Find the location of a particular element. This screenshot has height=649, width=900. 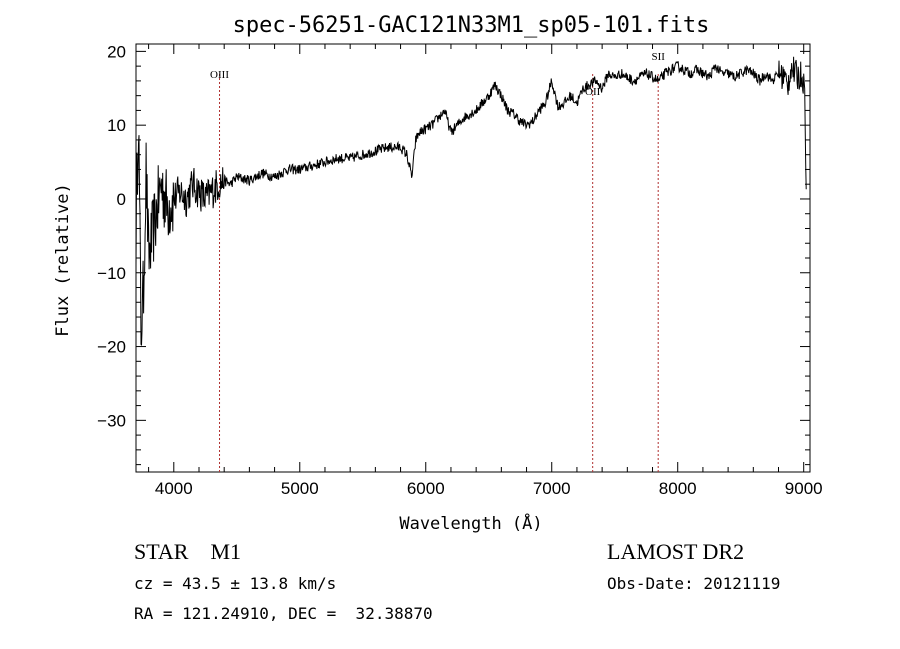

emission-line-label: OII is located at coordinates (593, 92).